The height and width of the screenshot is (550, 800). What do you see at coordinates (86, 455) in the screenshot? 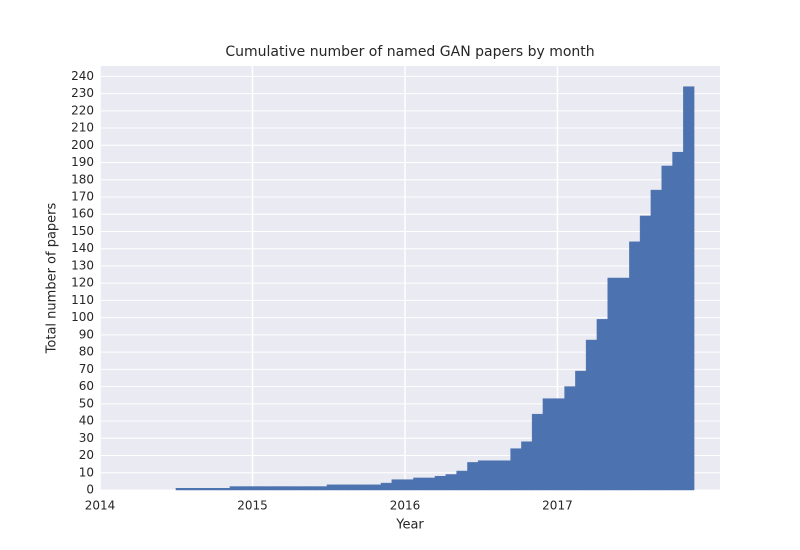
I see `y-tick-label: 20` at bounding box center [86, 455].